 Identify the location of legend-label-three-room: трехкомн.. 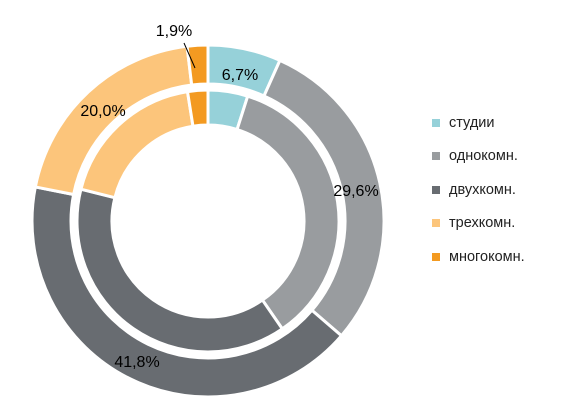
(482, 223).